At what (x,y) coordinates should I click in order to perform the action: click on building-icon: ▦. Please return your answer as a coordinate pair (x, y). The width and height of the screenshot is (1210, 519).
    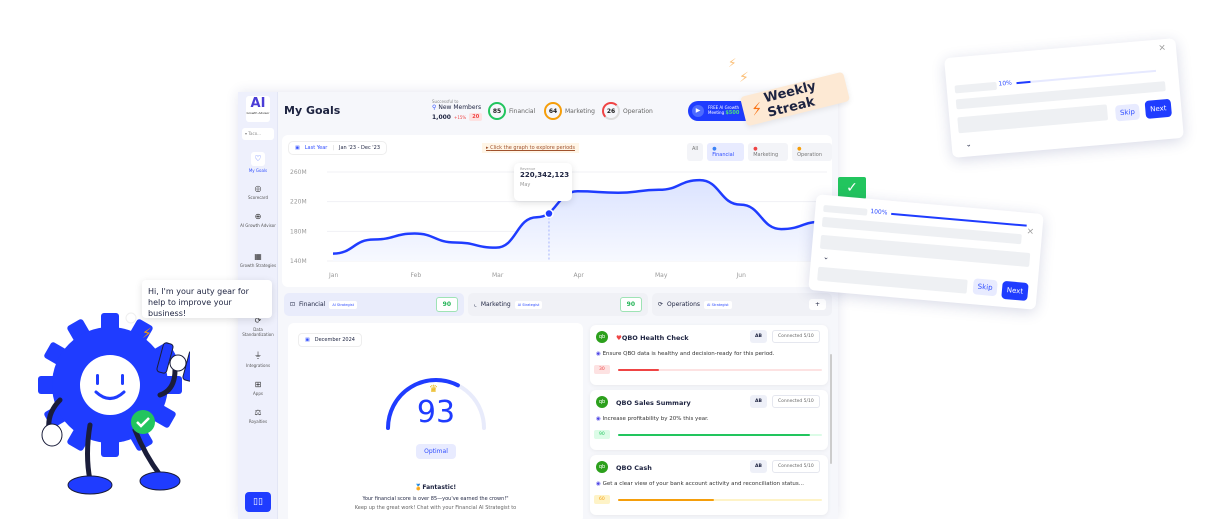
    Looking at the image, I should click on (258, 256).